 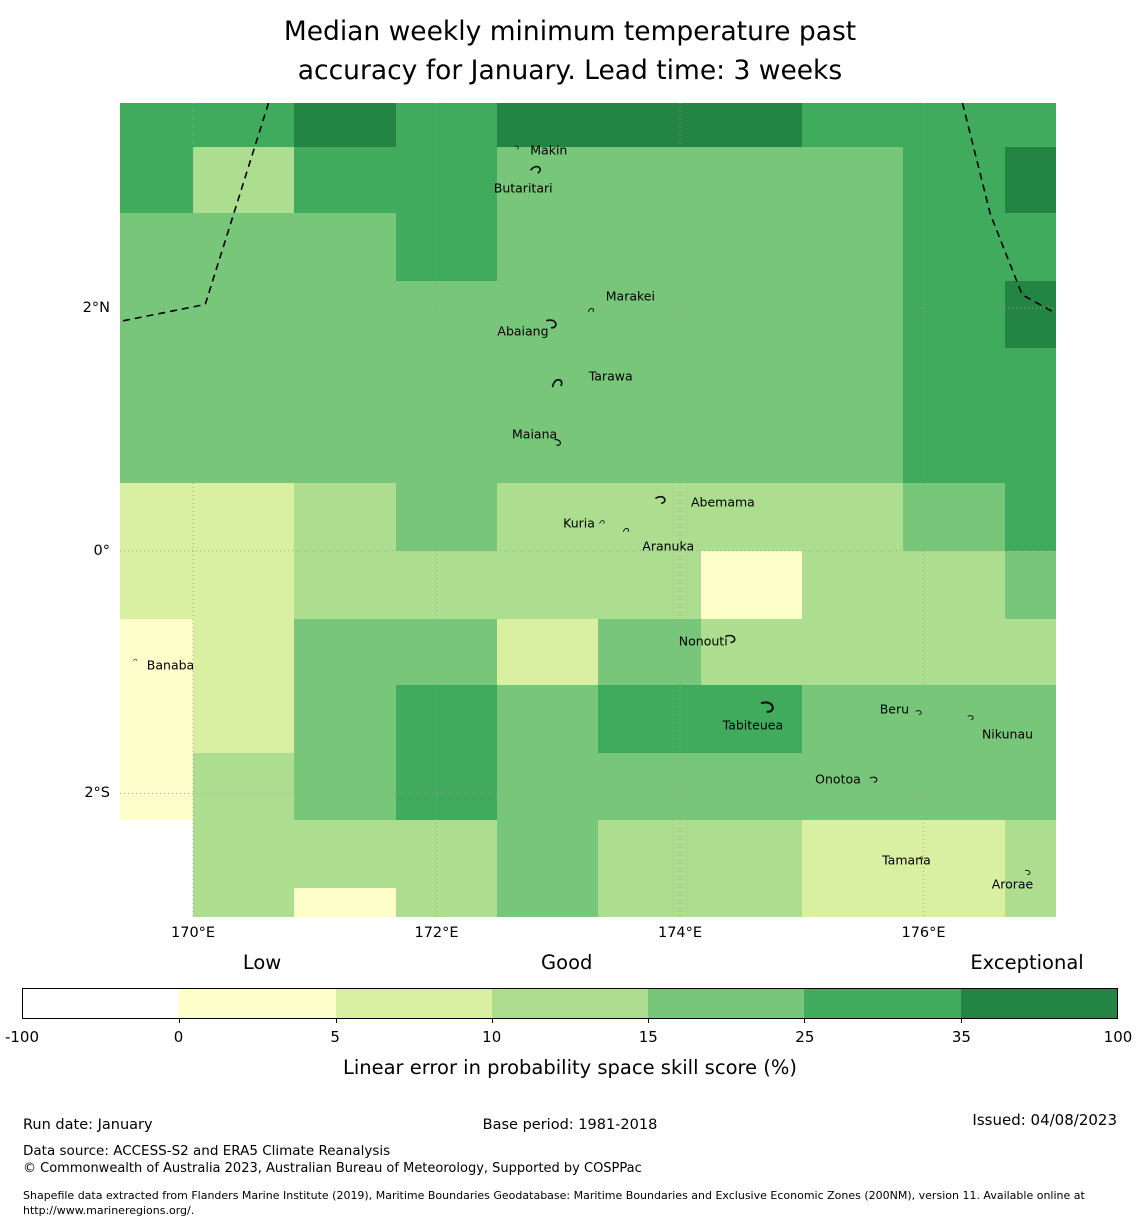 What do you see at coordinates (567, 962) in the screenshot?
I see `skill-category-label-good: Good` at bounding box center [567, 962].